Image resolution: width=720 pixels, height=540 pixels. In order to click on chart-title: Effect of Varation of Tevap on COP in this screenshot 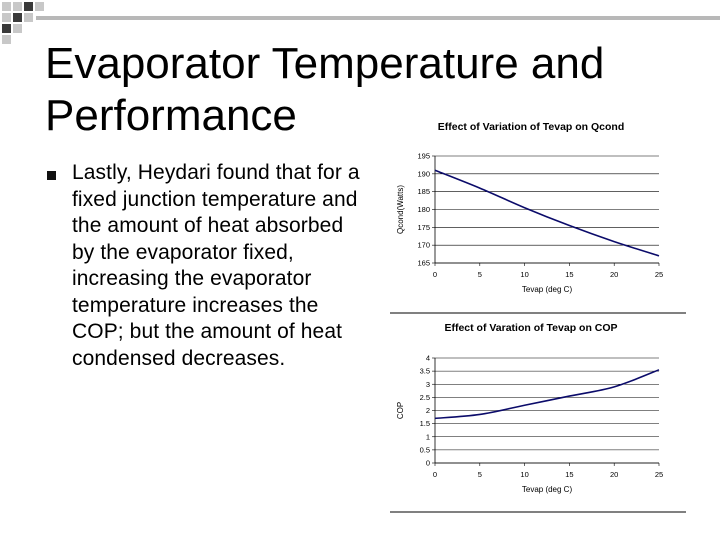, I will do `click(530, 328)`.